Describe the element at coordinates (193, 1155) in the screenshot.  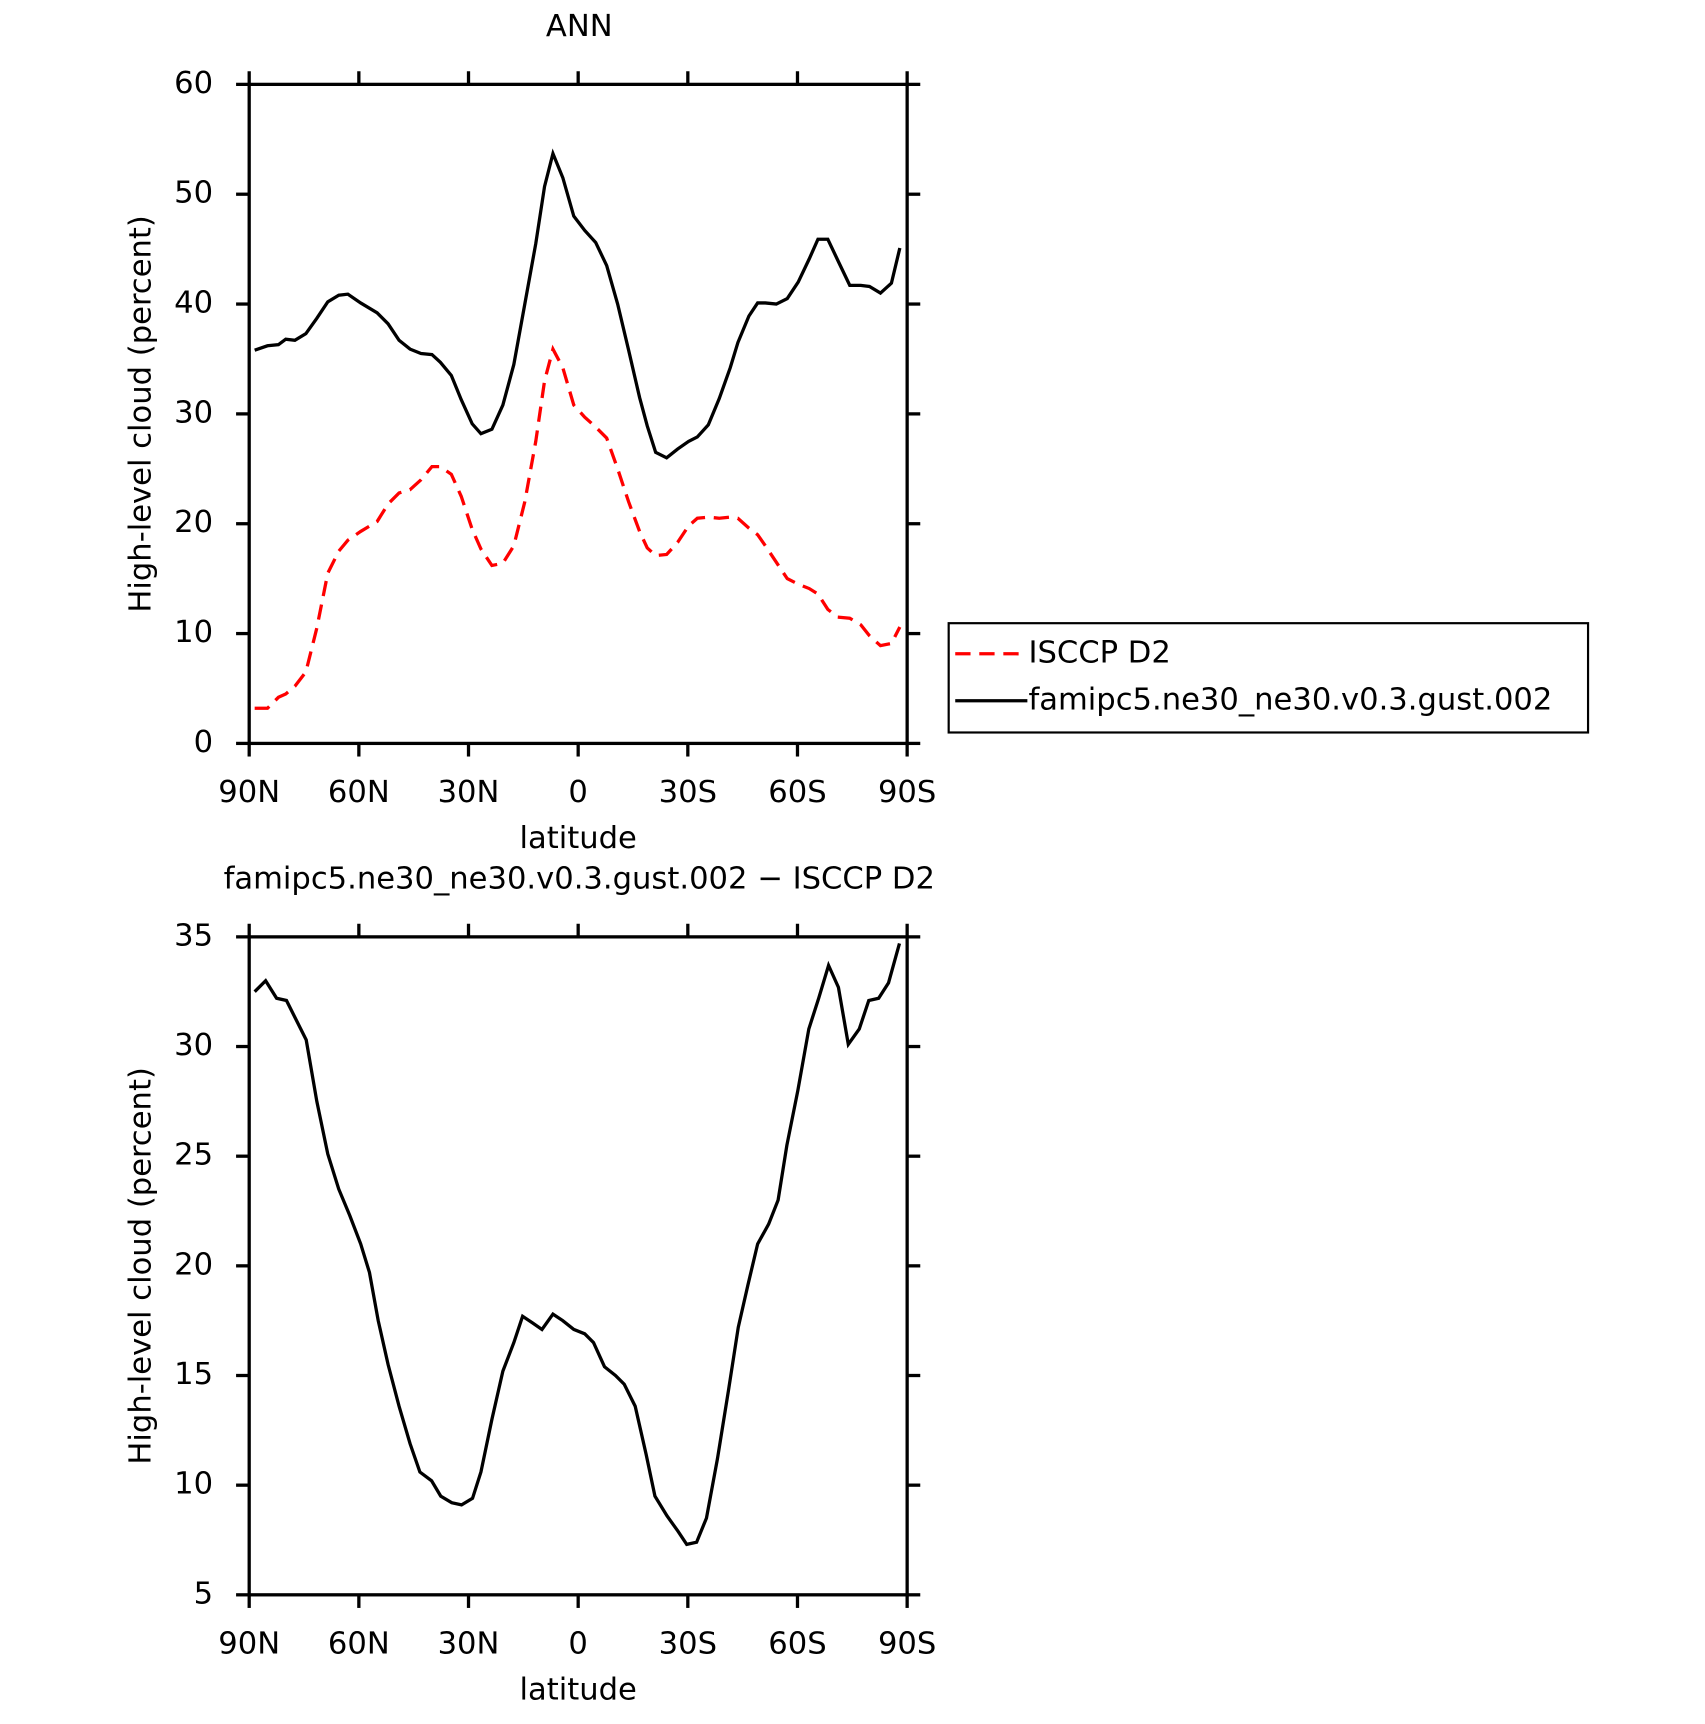
I see `y-tick-label: 25` at that location.